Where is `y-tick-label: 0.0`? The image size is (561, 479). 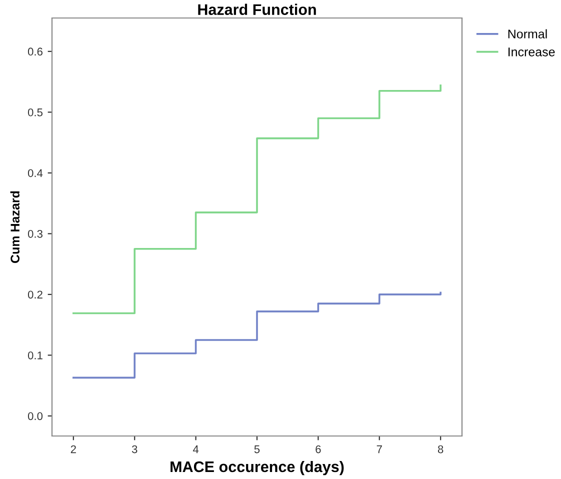
y-tick-label: 0.0 is located at coordinates (35, 416).